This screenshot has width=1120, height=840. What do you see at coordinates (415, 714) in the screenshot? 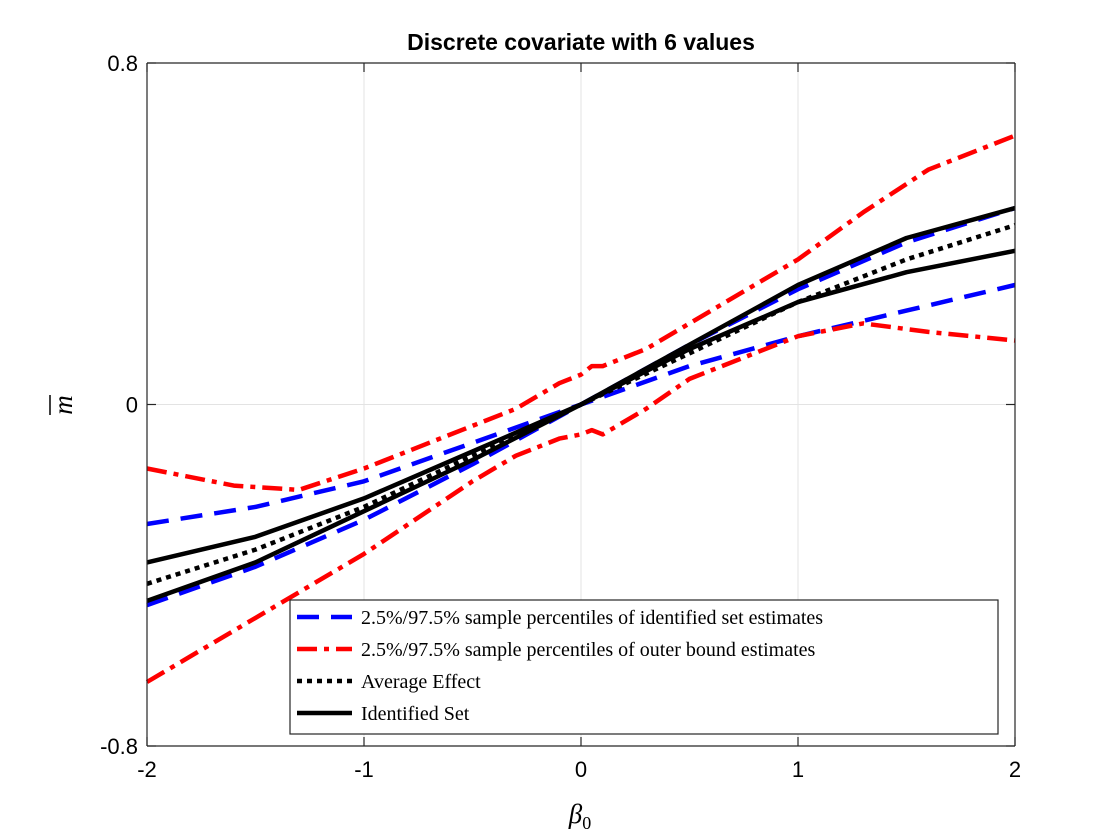
I see `legend-label: Identified Set` at bounding box center [415, 714].